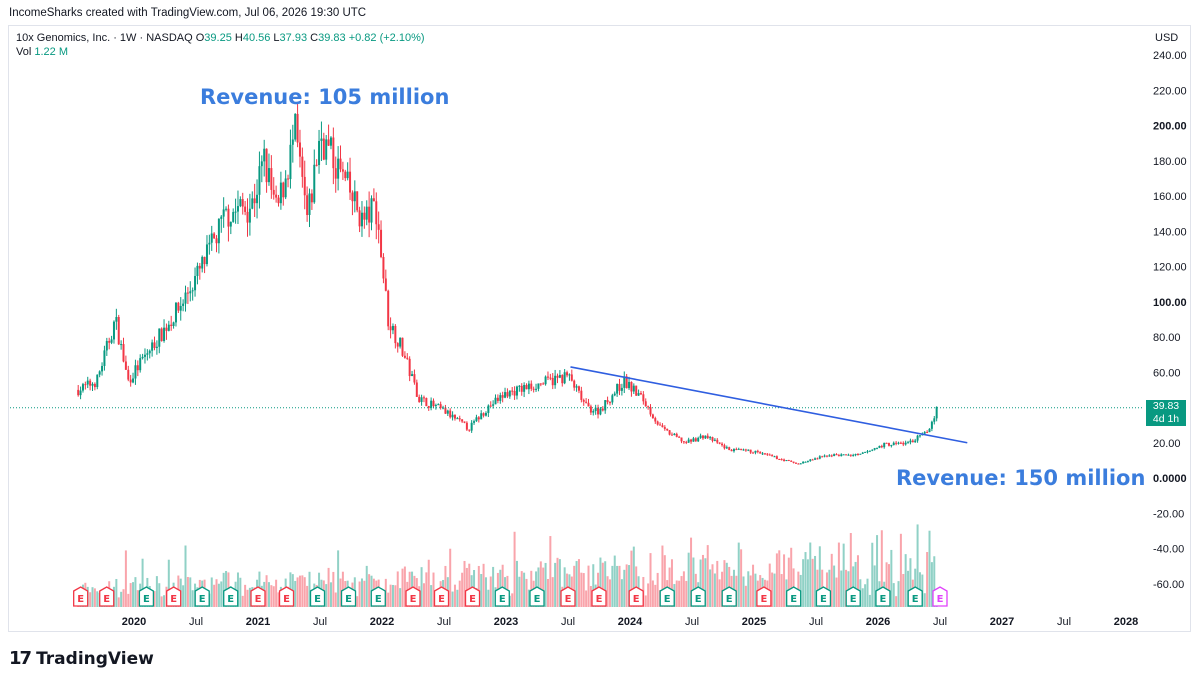 This screenshot has width=1199, height=684. Describe the element at coordinates (1168, 550) in the screenshot. I see `y-tick-label: -40.00` at that location.